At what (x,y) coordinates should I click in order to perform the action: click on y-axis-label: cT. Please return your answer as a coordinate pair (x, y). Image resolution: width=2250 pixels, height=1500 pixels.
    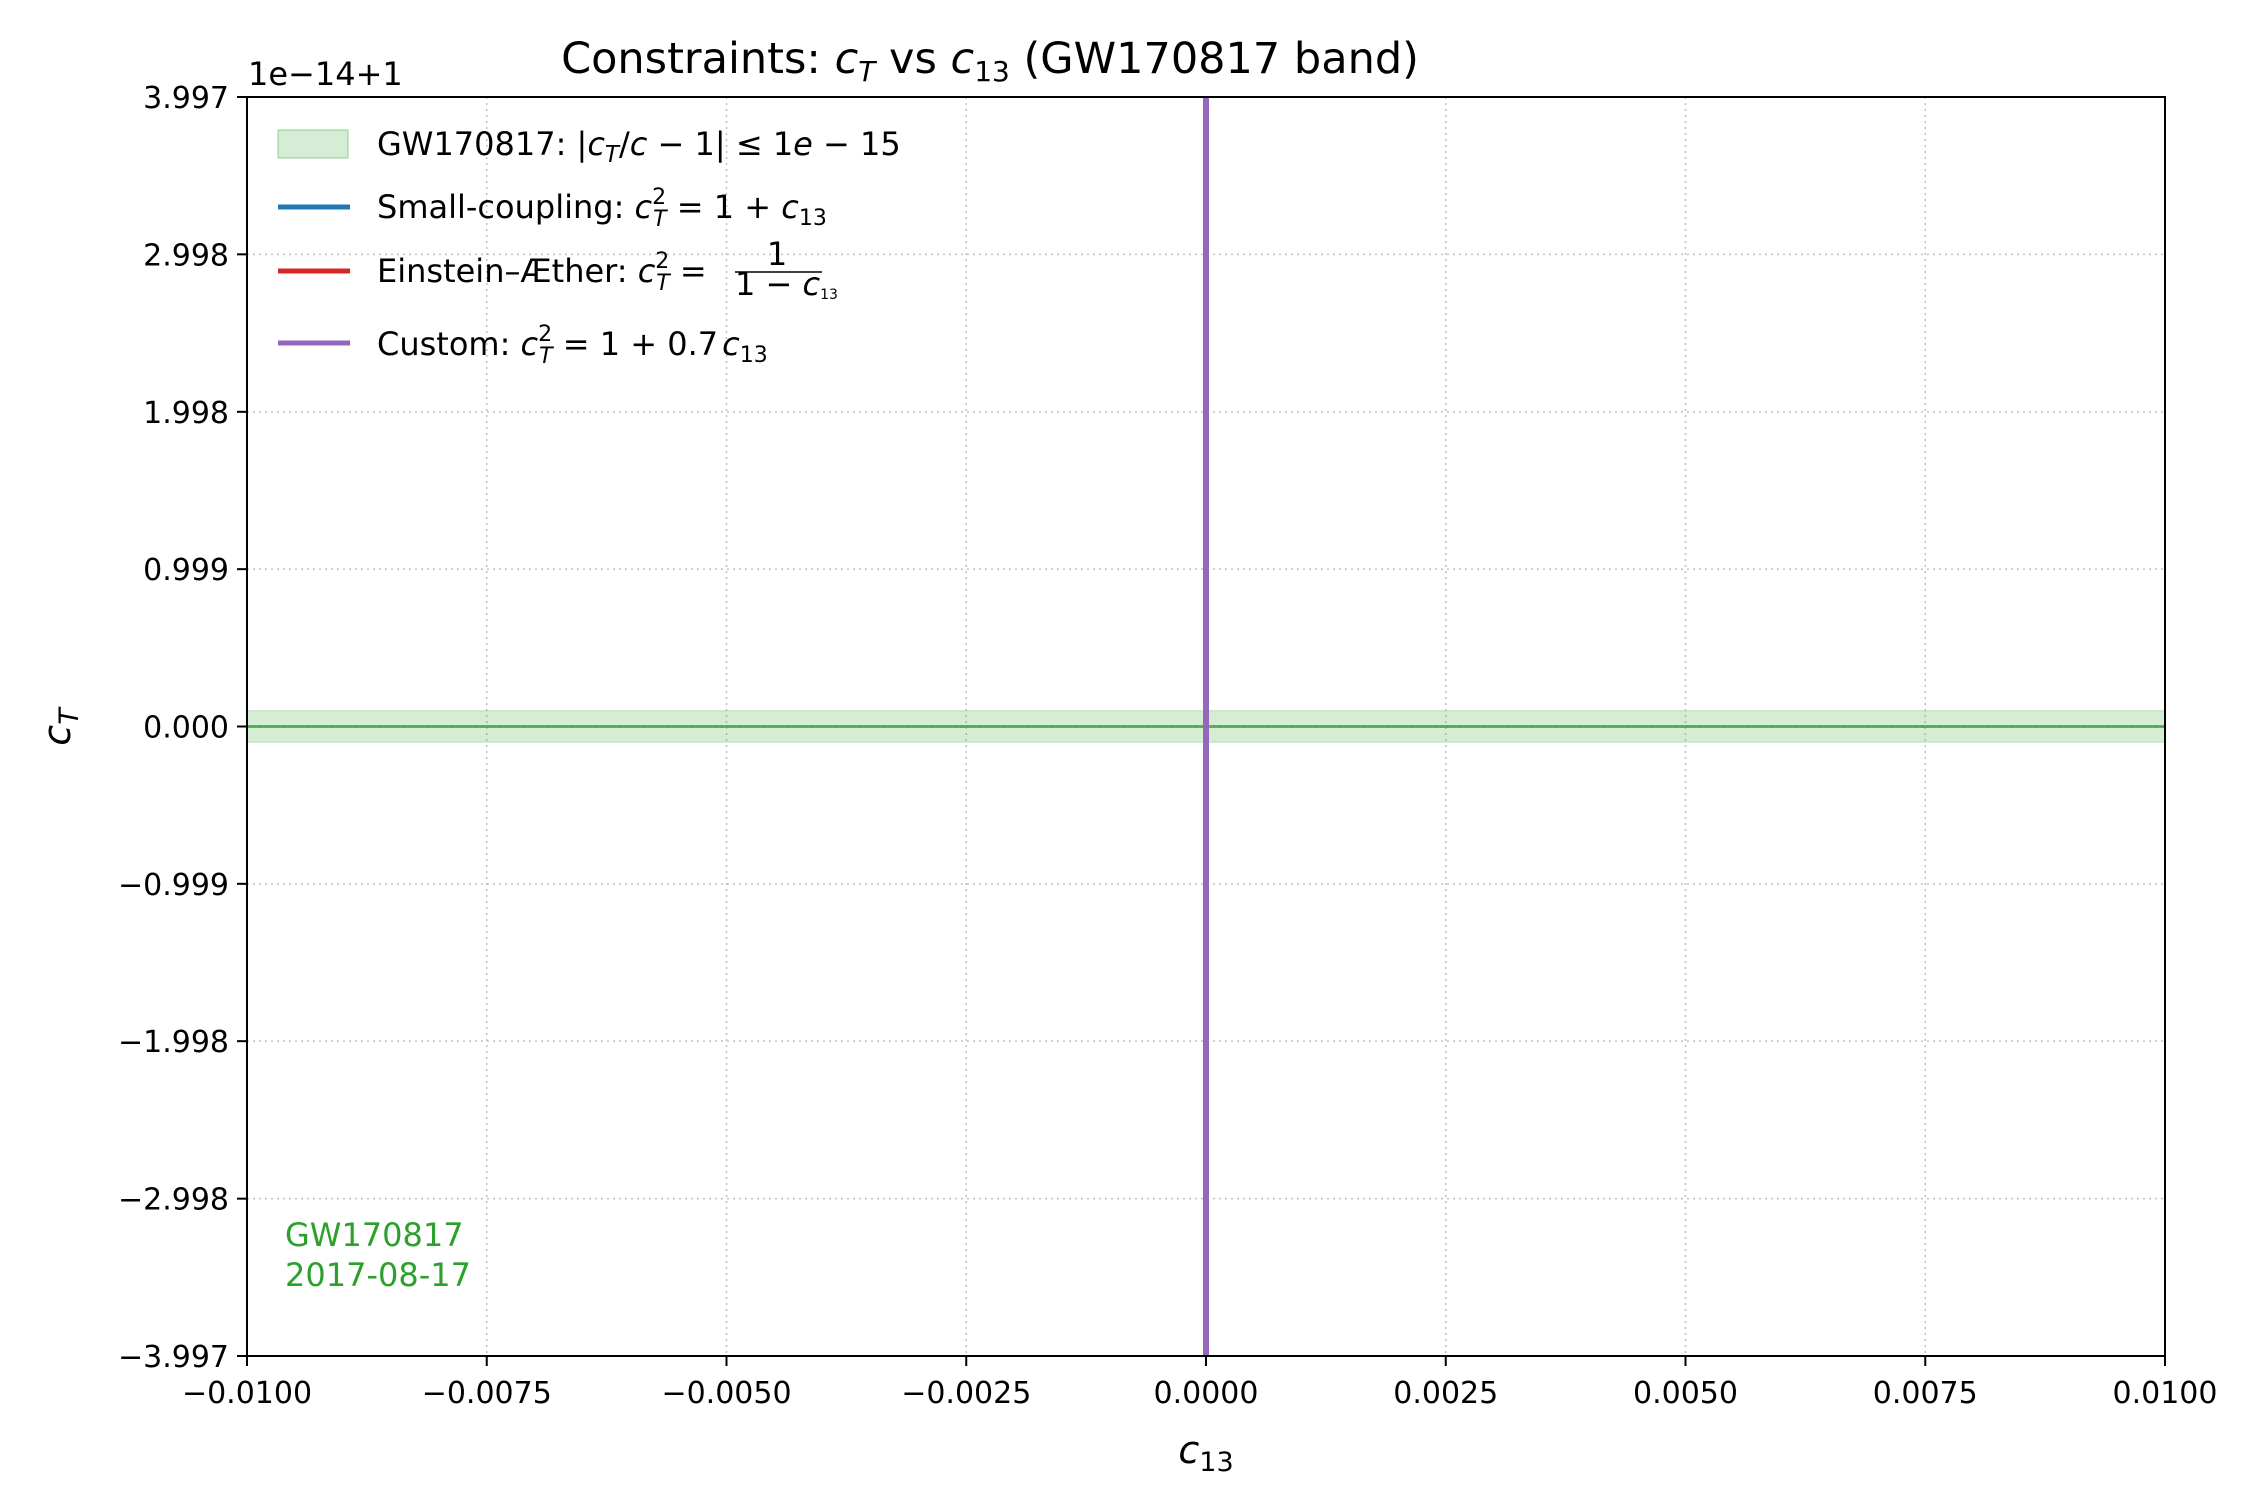
    Looking at the image, I should click on (60, 726).